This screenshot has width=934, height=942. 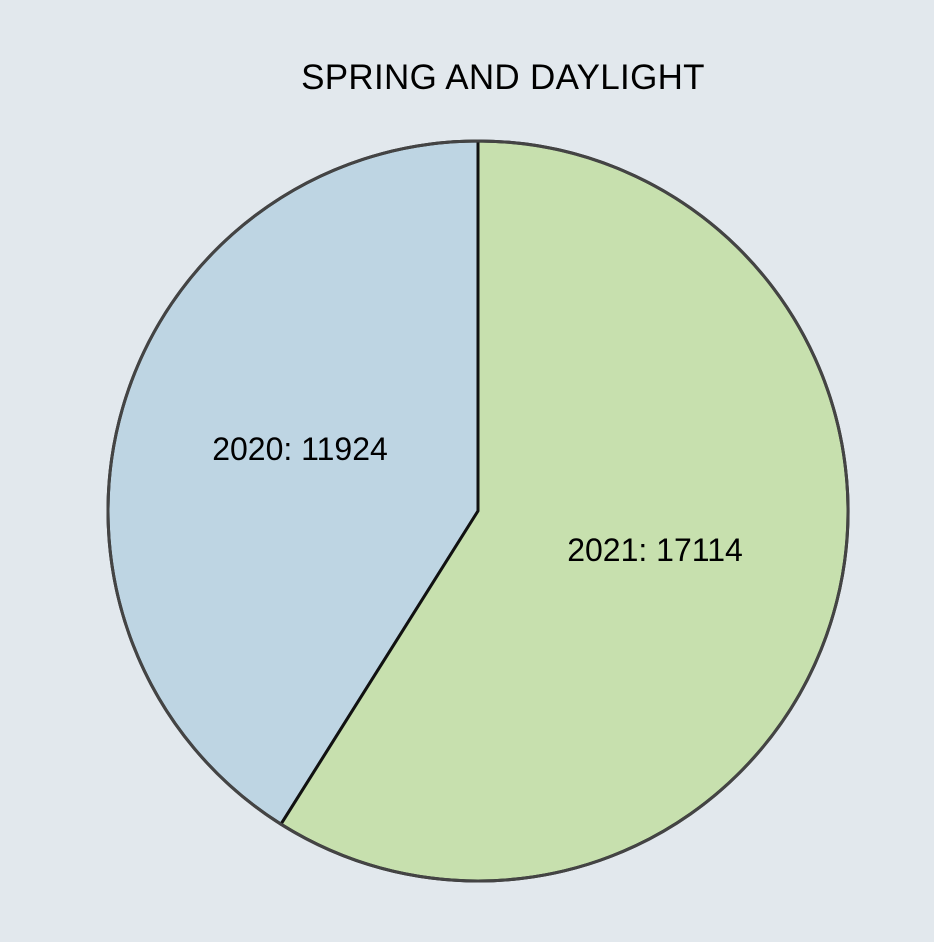 What do you see at coordinates (300, 449) in the screenshot?
I see `slice-label-2020: 2020: 11924` at bounding box center [300, 449].